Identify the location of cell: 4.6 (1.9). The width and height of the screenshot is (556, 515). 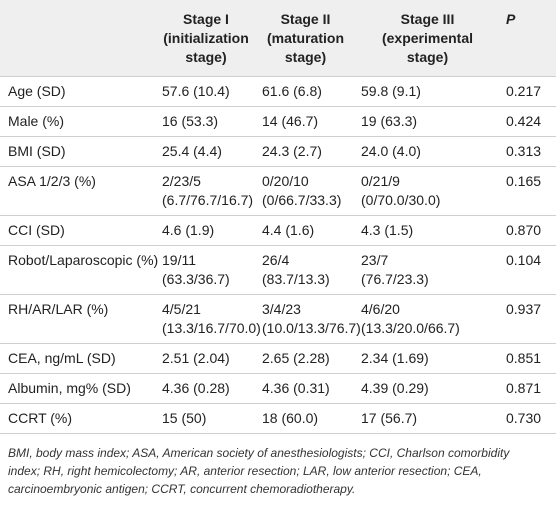
(206, 230).